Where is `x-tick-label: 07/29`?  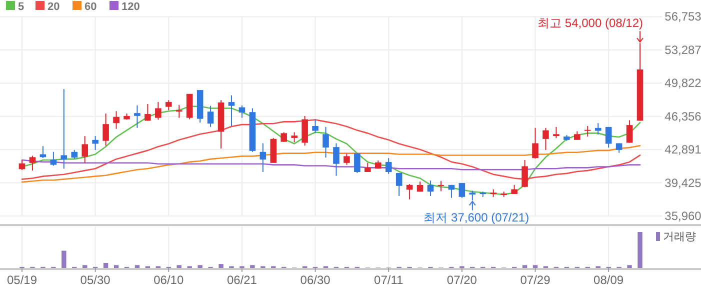 x-tick-label: 07/29 is located at coordinates (535, 280).